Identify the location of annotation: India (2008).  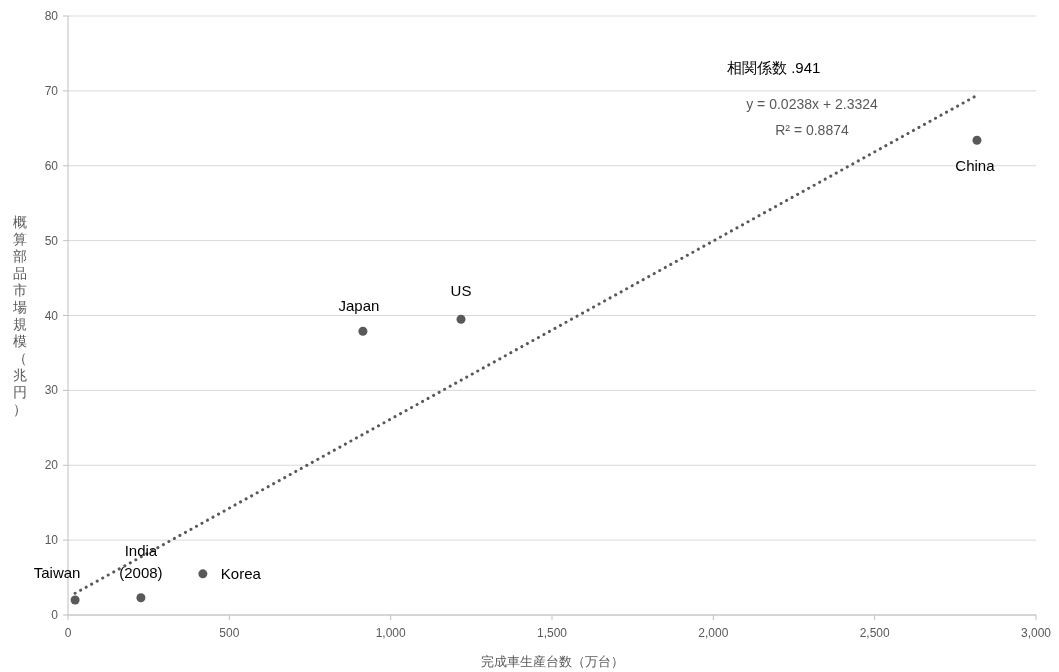
(141, 561).